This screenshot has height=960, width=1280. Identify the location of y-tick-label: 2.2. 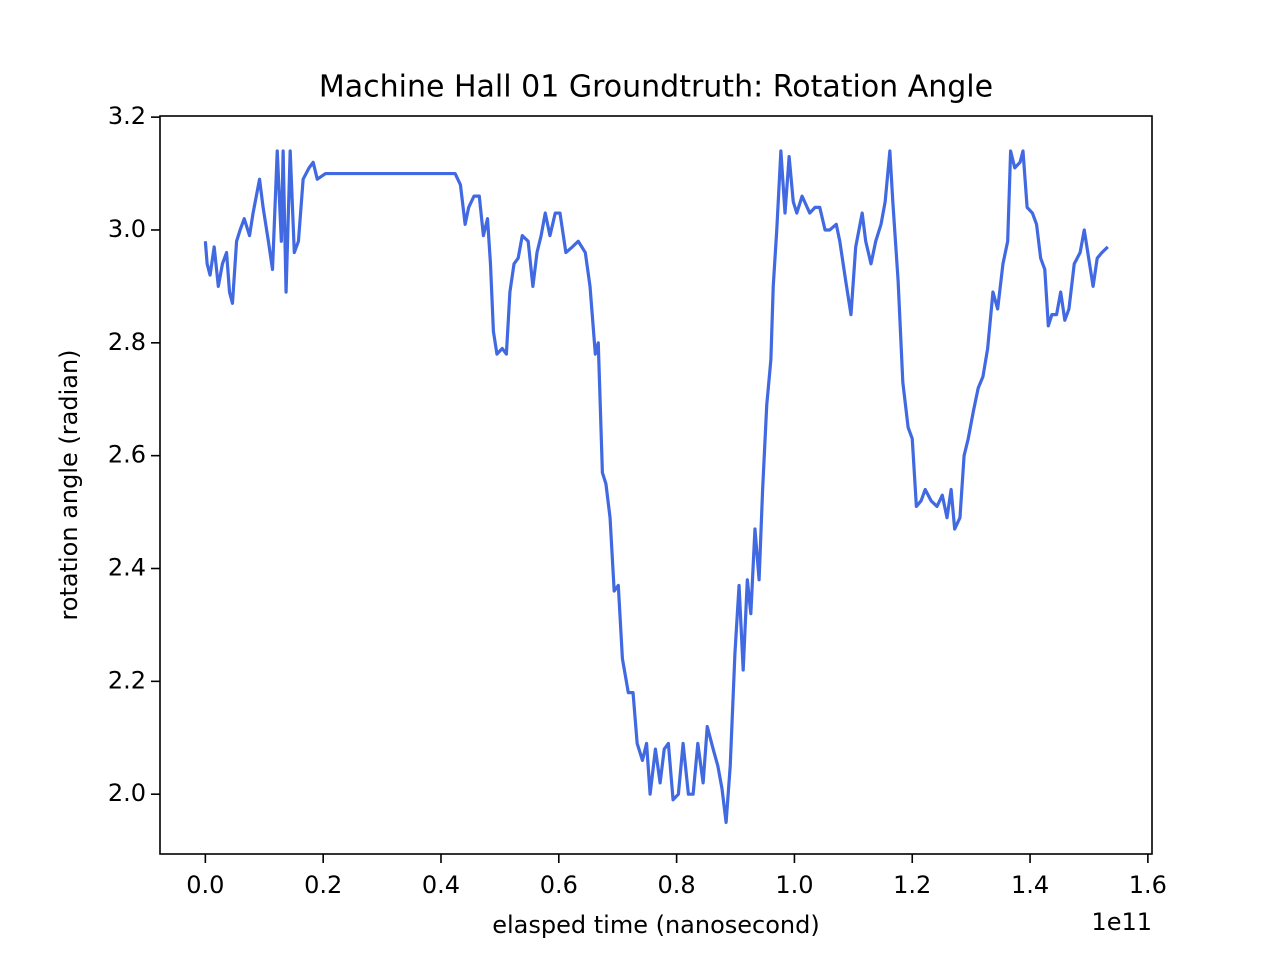
(127, 680).